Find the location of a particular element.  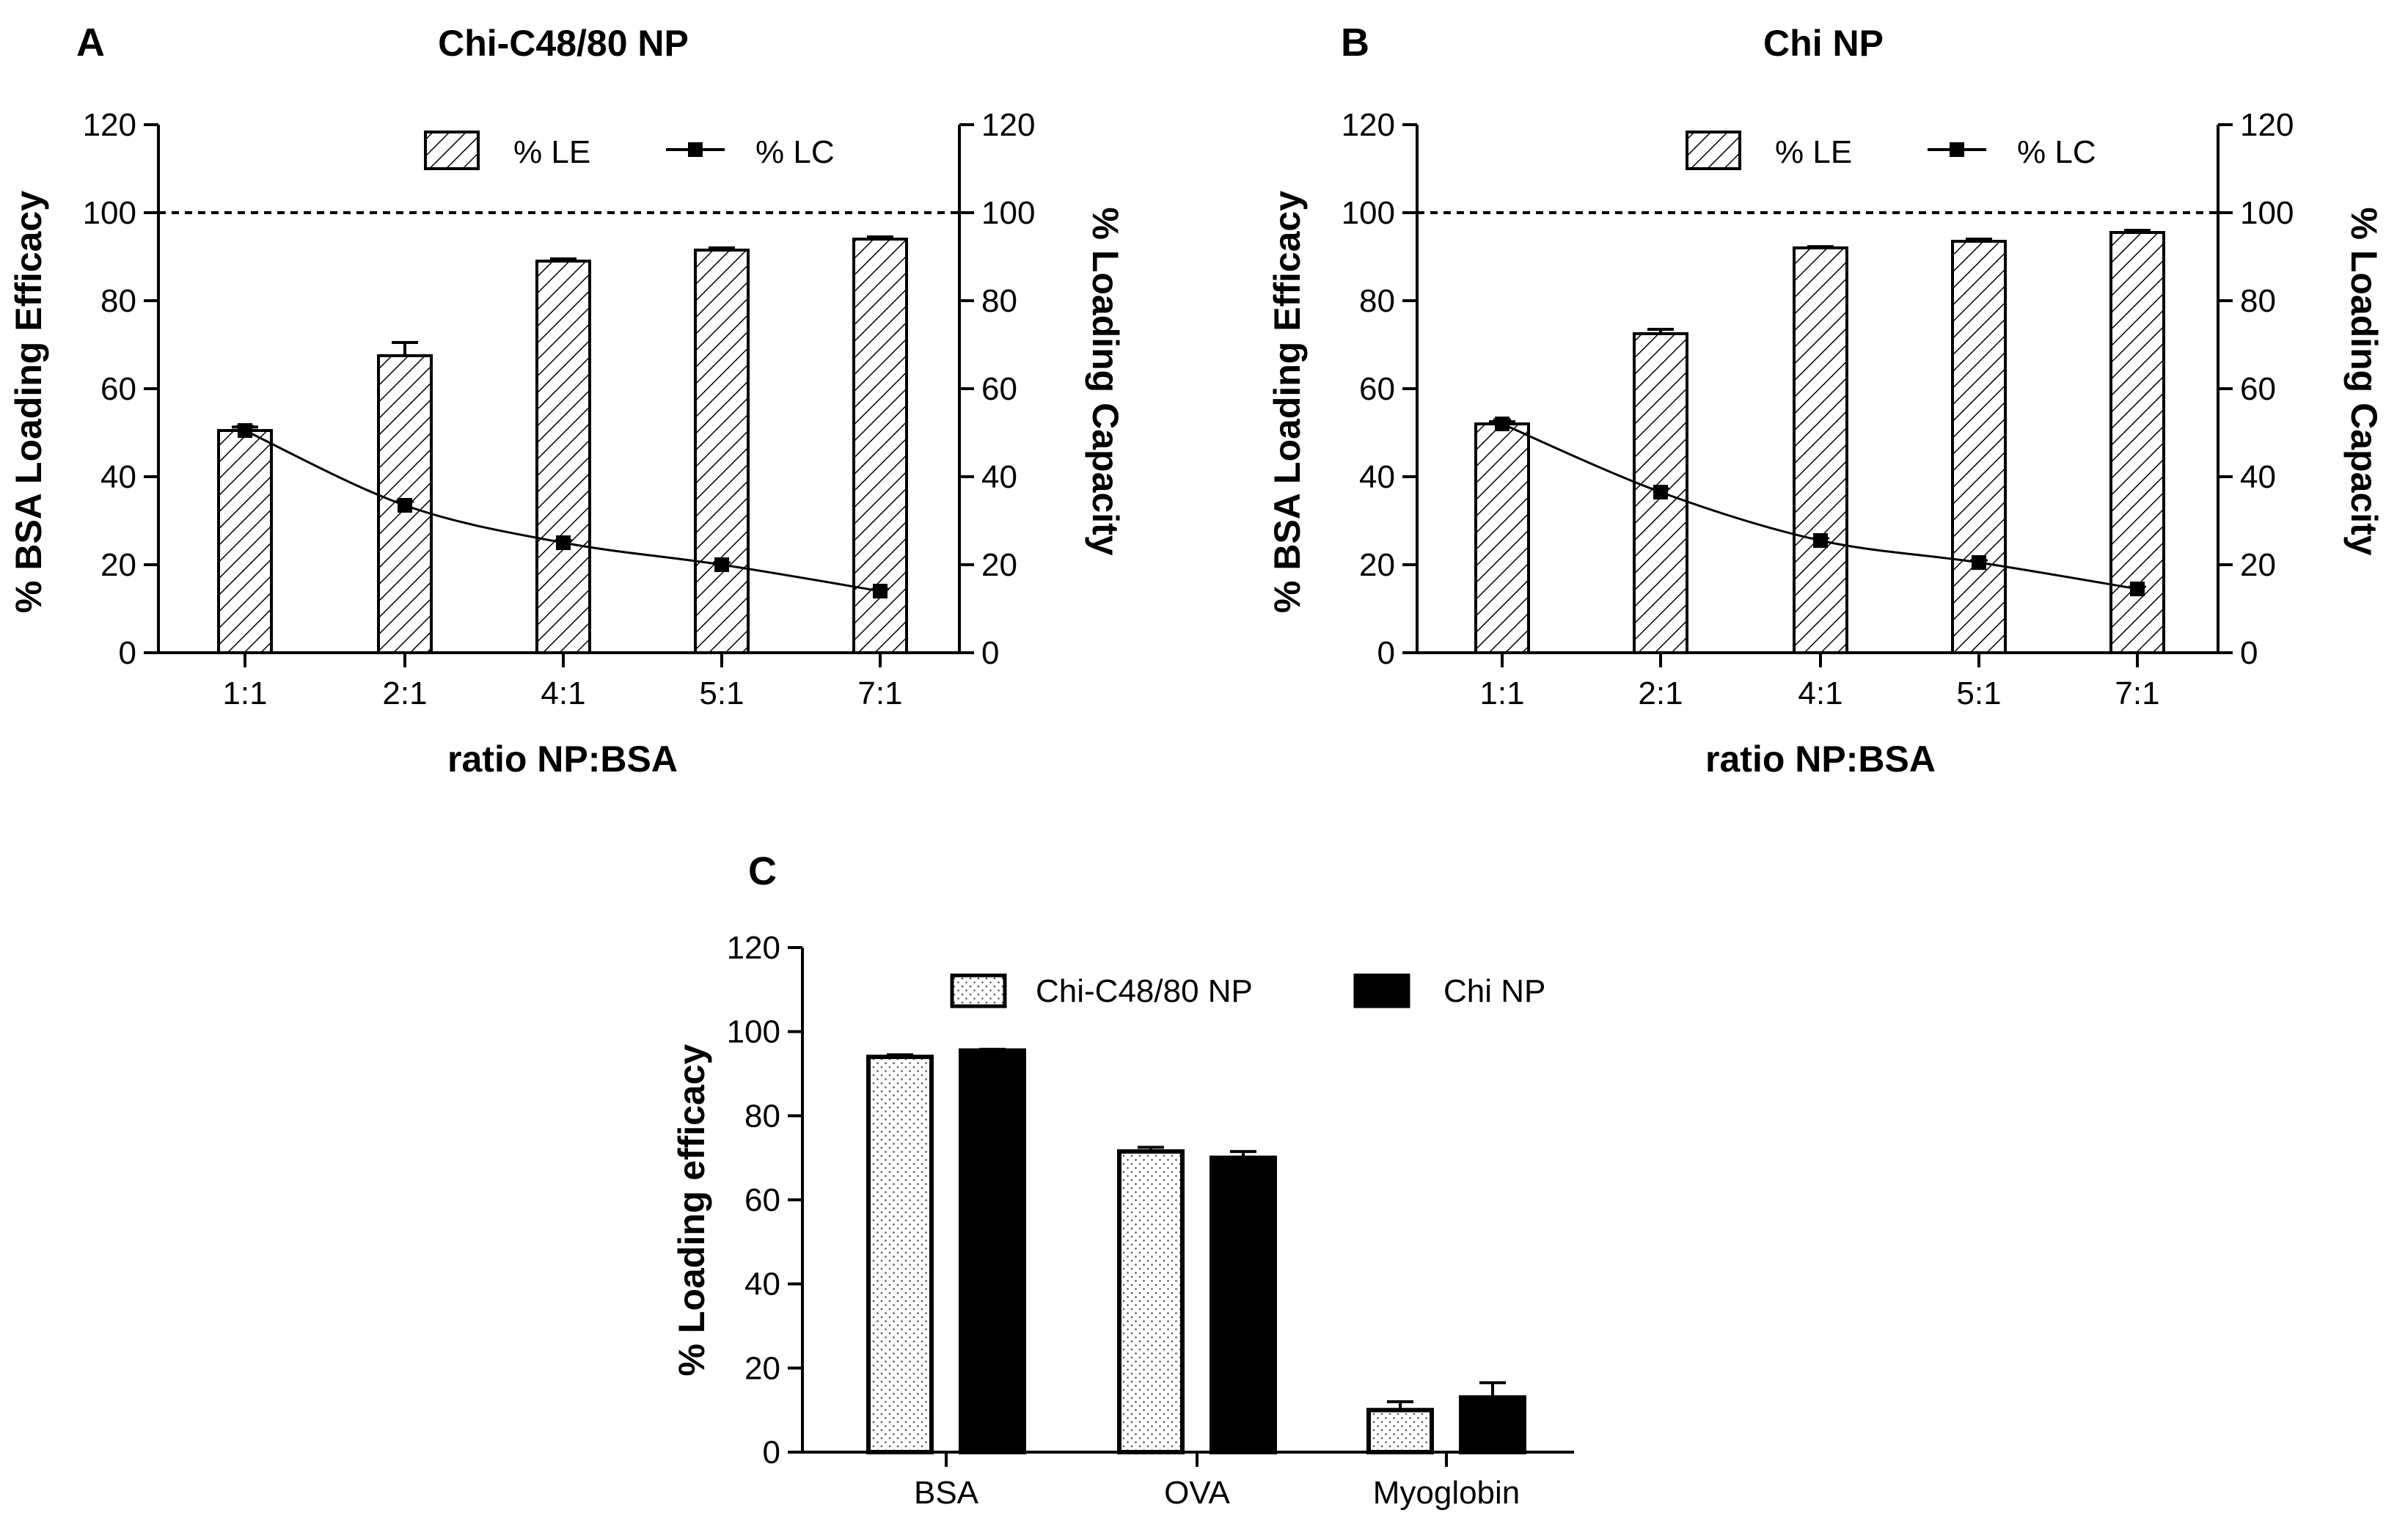

y-right-tick-label: 80 is located at coordinates (2258, 301).